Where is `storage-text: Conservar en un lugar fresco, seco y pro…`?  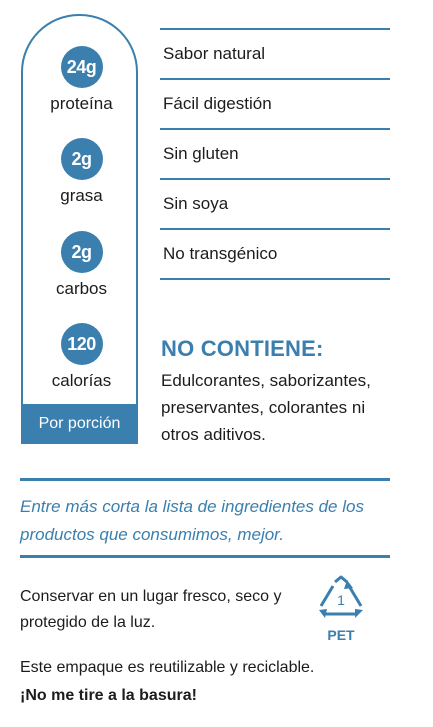 storage-text: Conservar en un lugar fresco, seco y pro… is located at coordinates (151, 609).